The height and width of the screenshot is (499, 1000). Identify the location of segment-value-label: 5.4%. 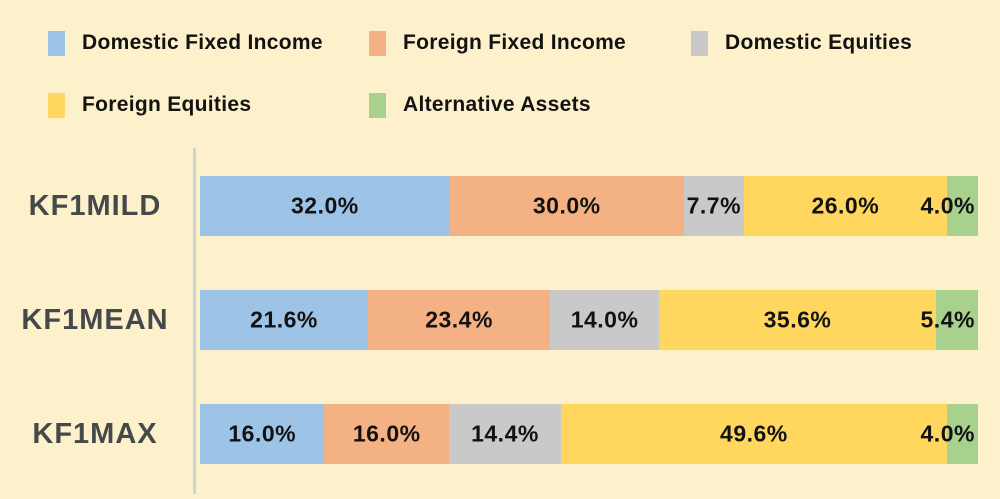
(947, 319).